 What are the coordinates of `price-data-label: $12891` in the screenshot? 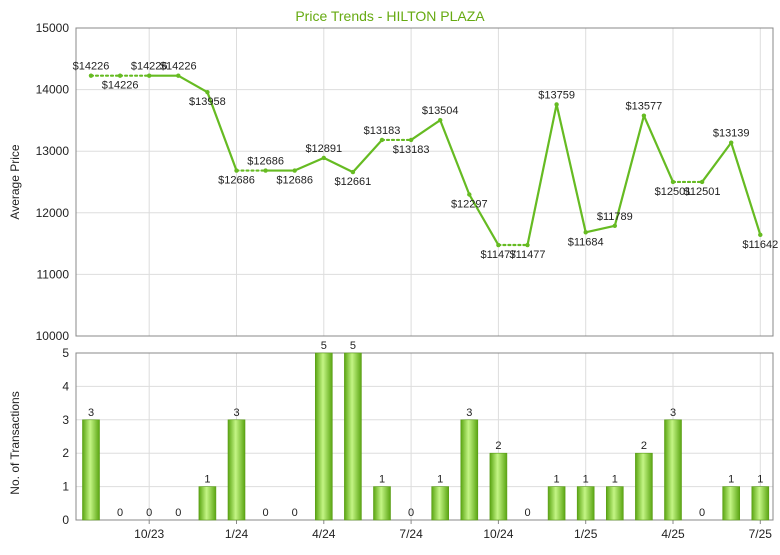 It's located at (323, 149).